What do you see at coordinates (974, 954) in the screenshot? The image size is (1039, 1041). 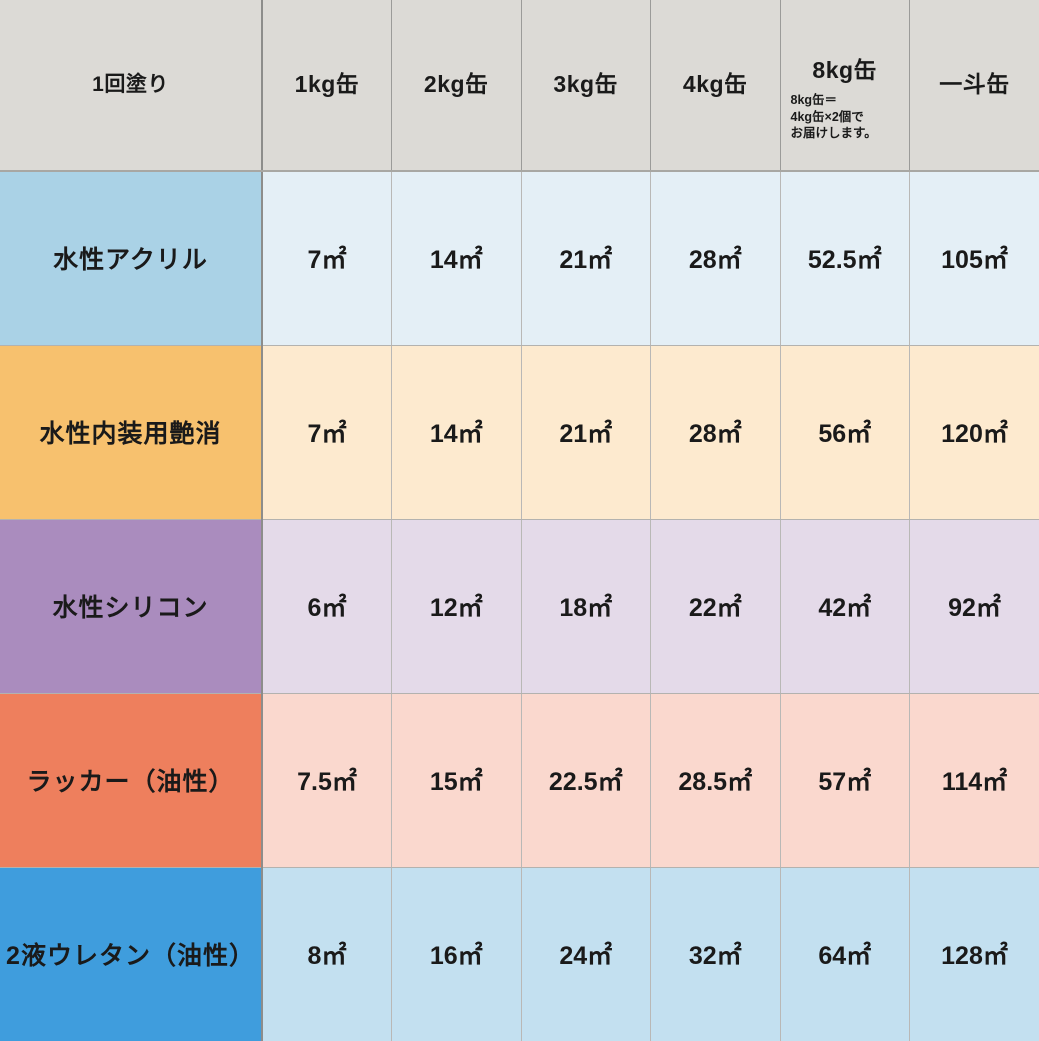 I see `coverage-cell: 128㎡` at bounding box center [974, 954].